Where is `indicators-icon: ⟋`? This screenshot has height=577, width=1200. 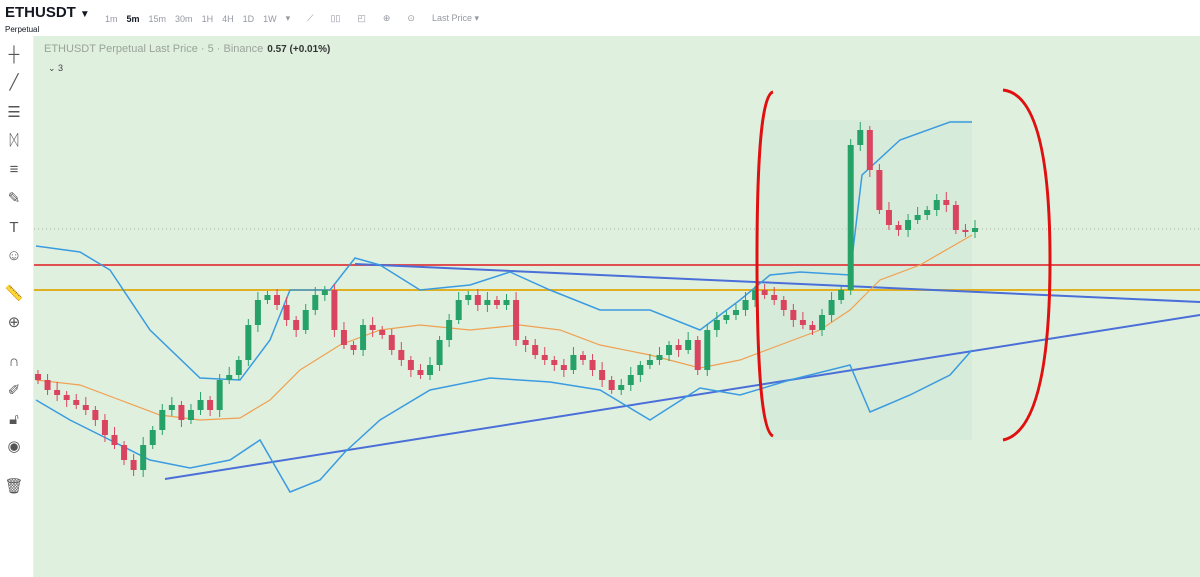
indicators-icon: ⟋ is located at coordinates (310, 18).